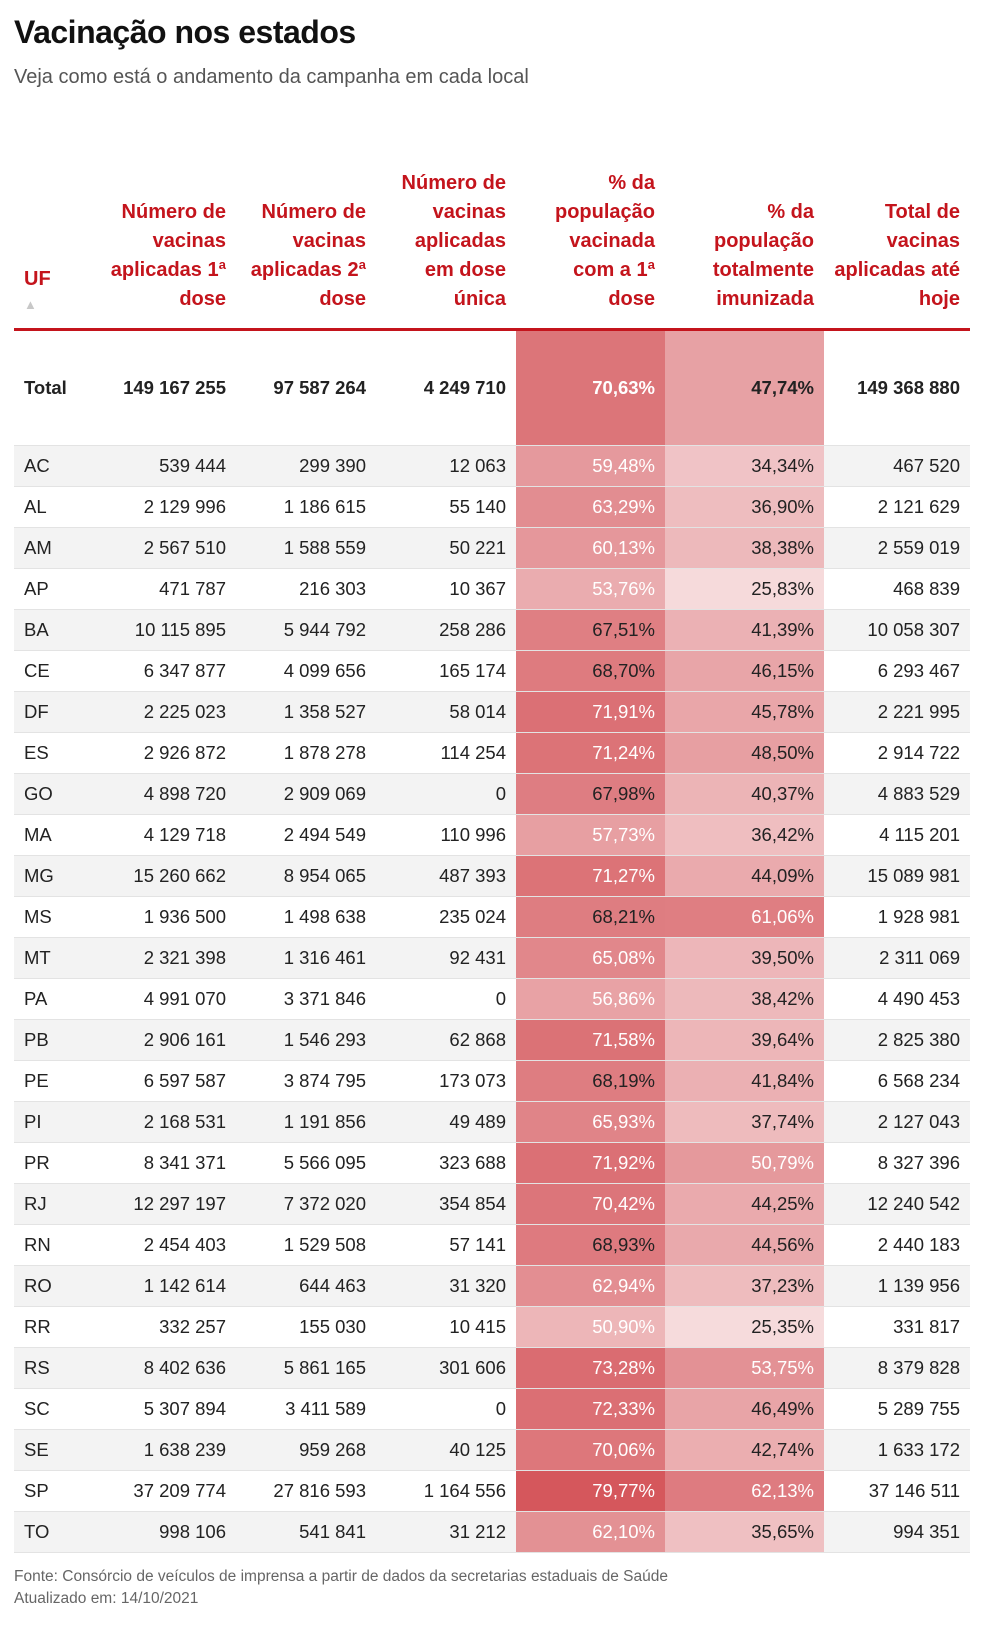 Image resolution: width=984 pixels, height=1630 pixels. What do you see at coordinates (166, 548) in the screenshot?
I see `first-dose-cell: 2 567 510` at bounding box center [166, 548].